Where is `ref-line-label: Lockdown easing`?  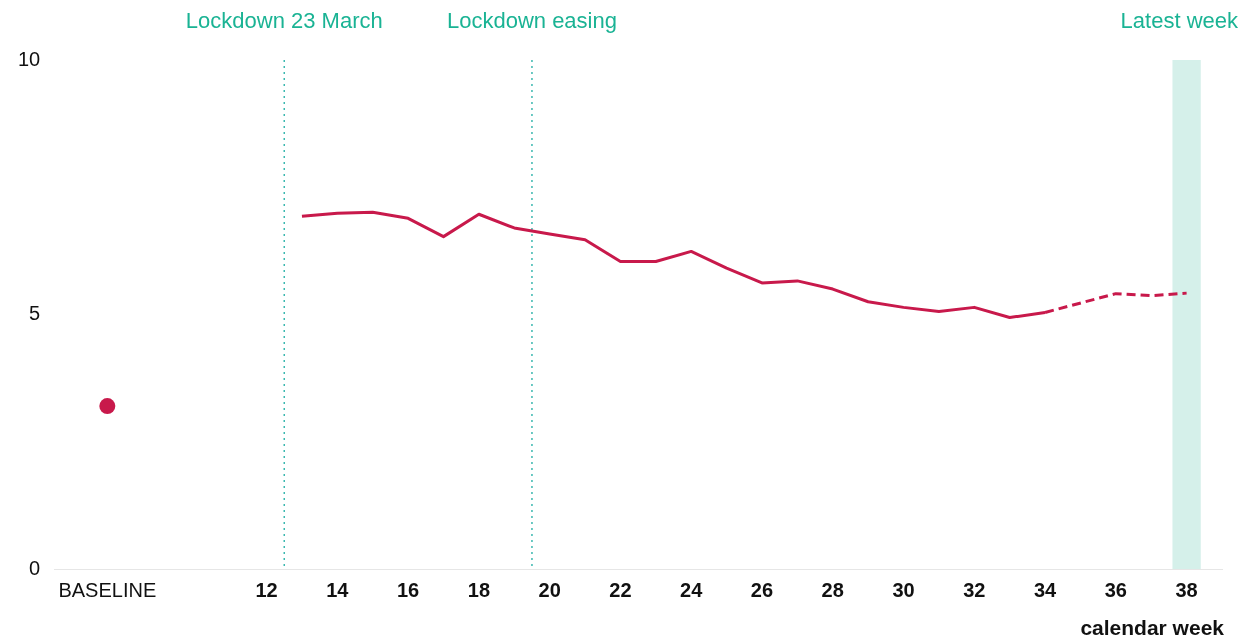
ref-line-label: Lockdown easing is located at coordinates (531, 20).